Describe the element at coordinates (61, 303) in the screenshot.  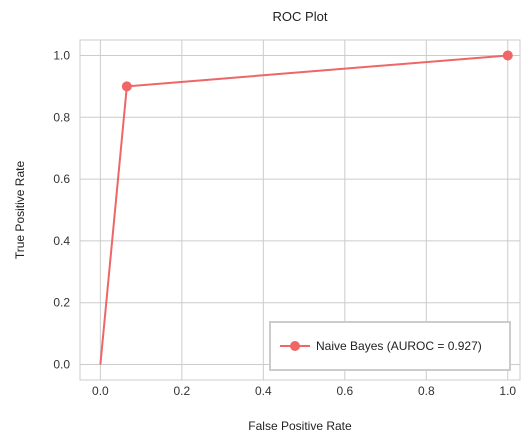
I see `y-tick-label: 0.2` at that location.